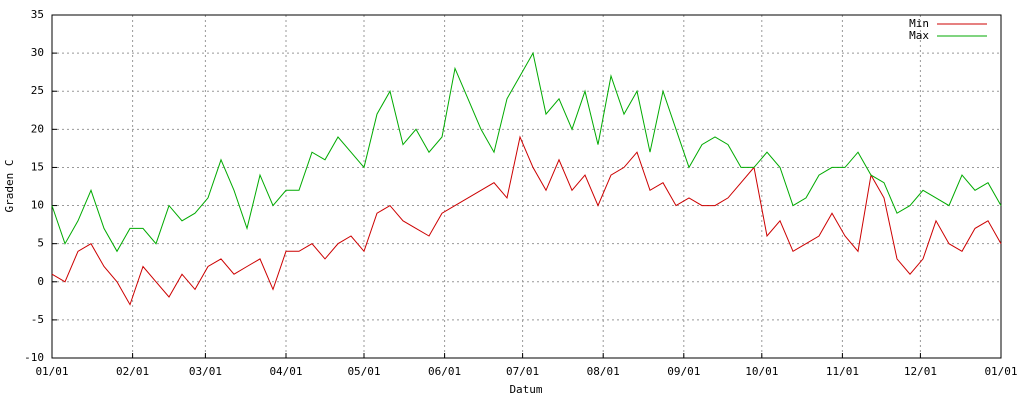  I want to click on y-tick-label: 0, so click(40, 281).